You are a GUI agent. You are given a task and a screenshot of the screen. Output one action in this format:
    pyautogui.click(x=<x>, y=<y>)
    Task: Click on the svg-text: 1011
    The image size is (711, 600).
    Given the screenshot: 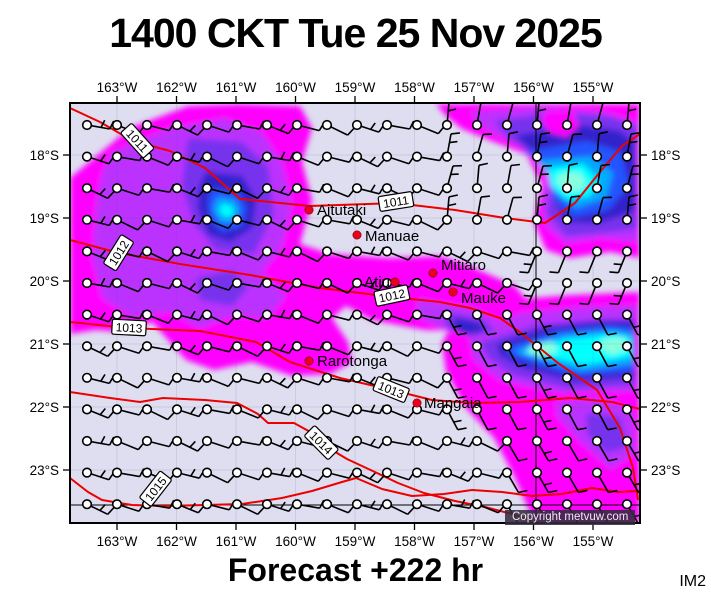 What is the action you would take?
    pyautogui.click(x=396, y=202)
    